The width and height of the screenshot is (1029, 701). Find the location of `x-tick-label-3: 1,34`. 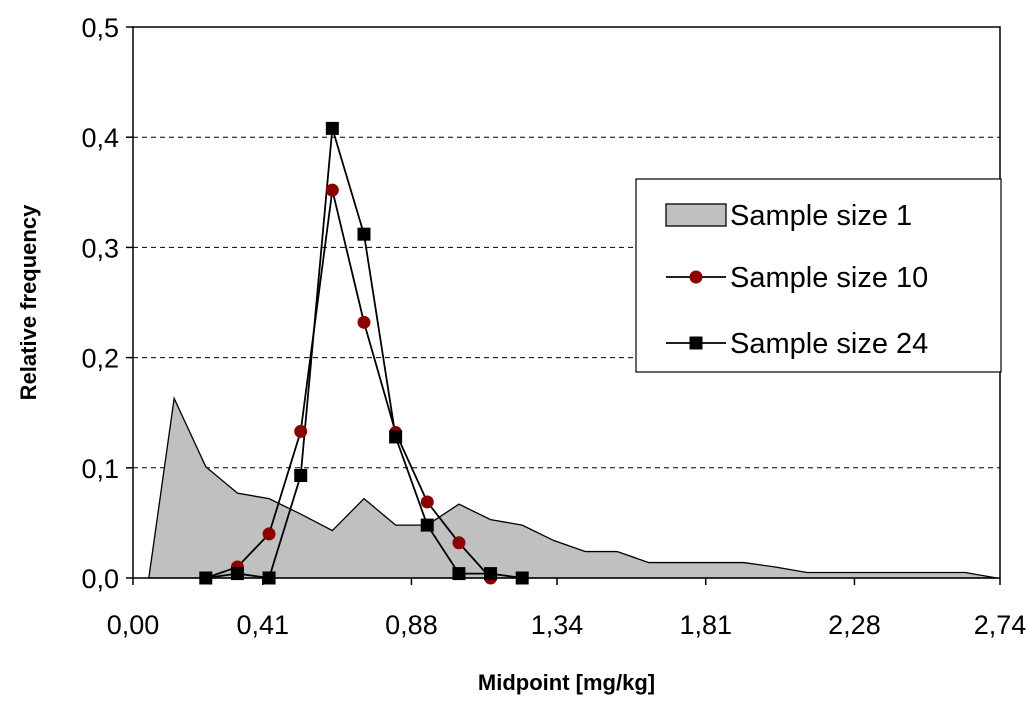

x-tick-label-3: 1,34 is located at coordinates (557, 625).